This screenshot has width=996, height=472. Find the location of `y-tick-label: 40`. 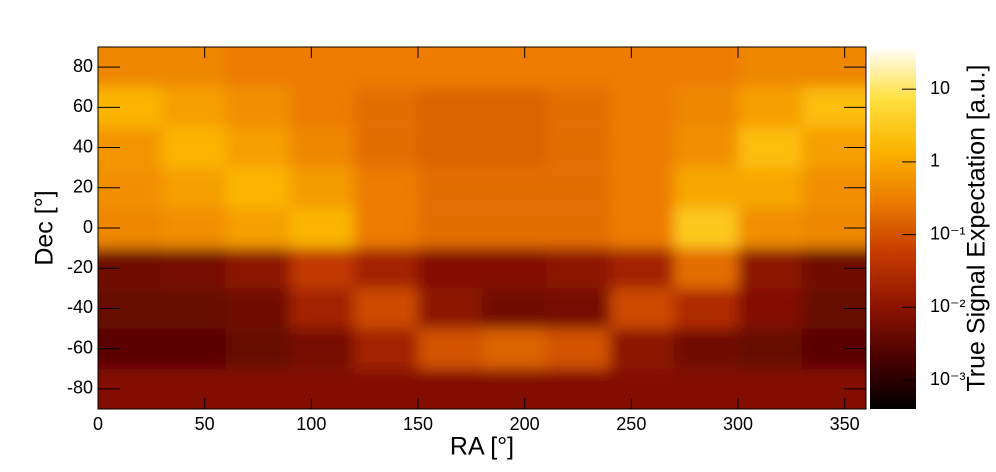

y-tick-label: 40 is located at coordinates (83, 146).